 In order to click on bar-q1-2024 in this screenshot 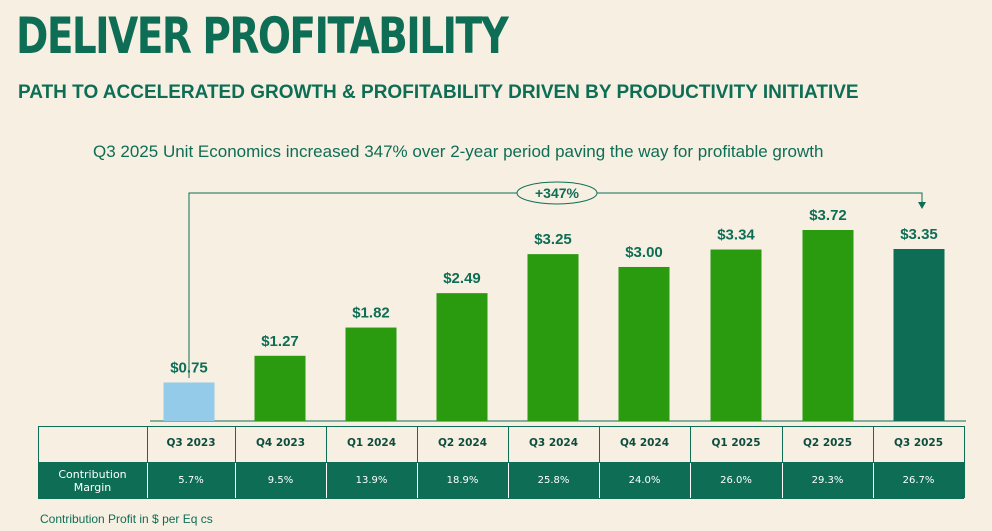, I will do `click(371, 374)`.